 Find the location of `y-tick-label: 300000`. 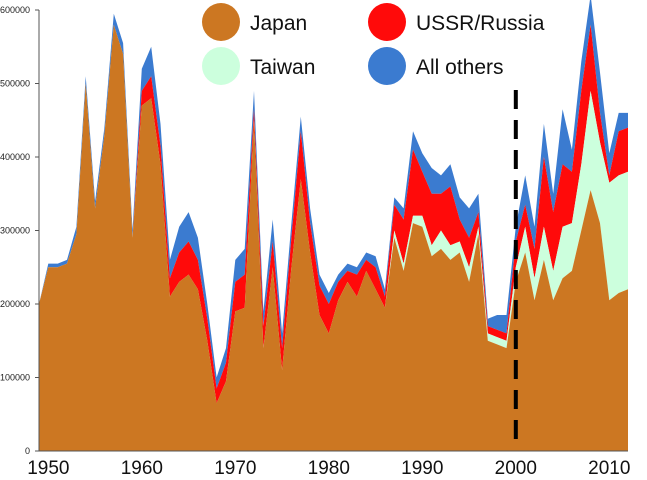

y-tick-label: 300000 is located at coordinates (15, 231).